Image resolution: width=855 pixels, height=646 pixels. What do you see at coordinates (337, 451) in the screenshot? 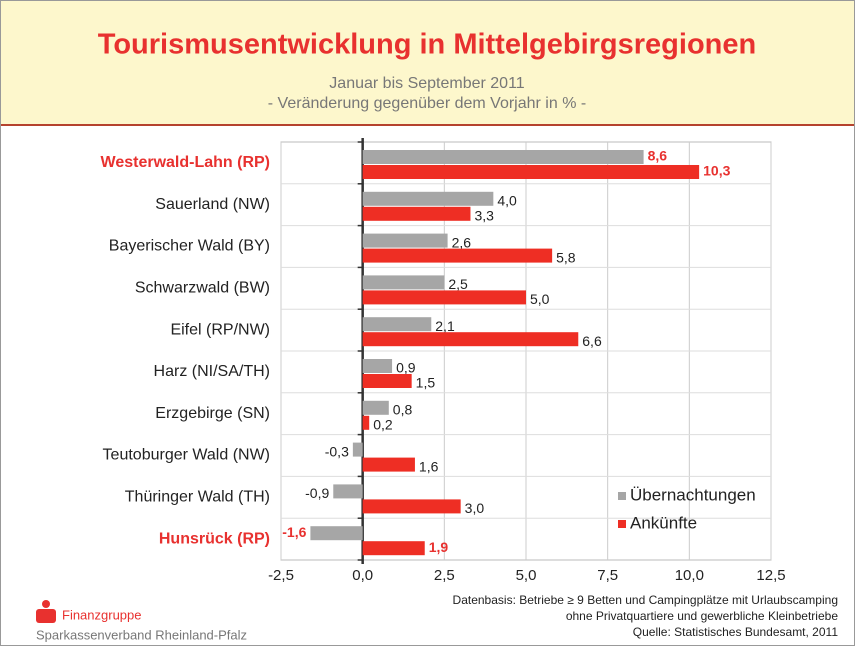
I see `value-label: -0,3` at bounding box center [337, 451].